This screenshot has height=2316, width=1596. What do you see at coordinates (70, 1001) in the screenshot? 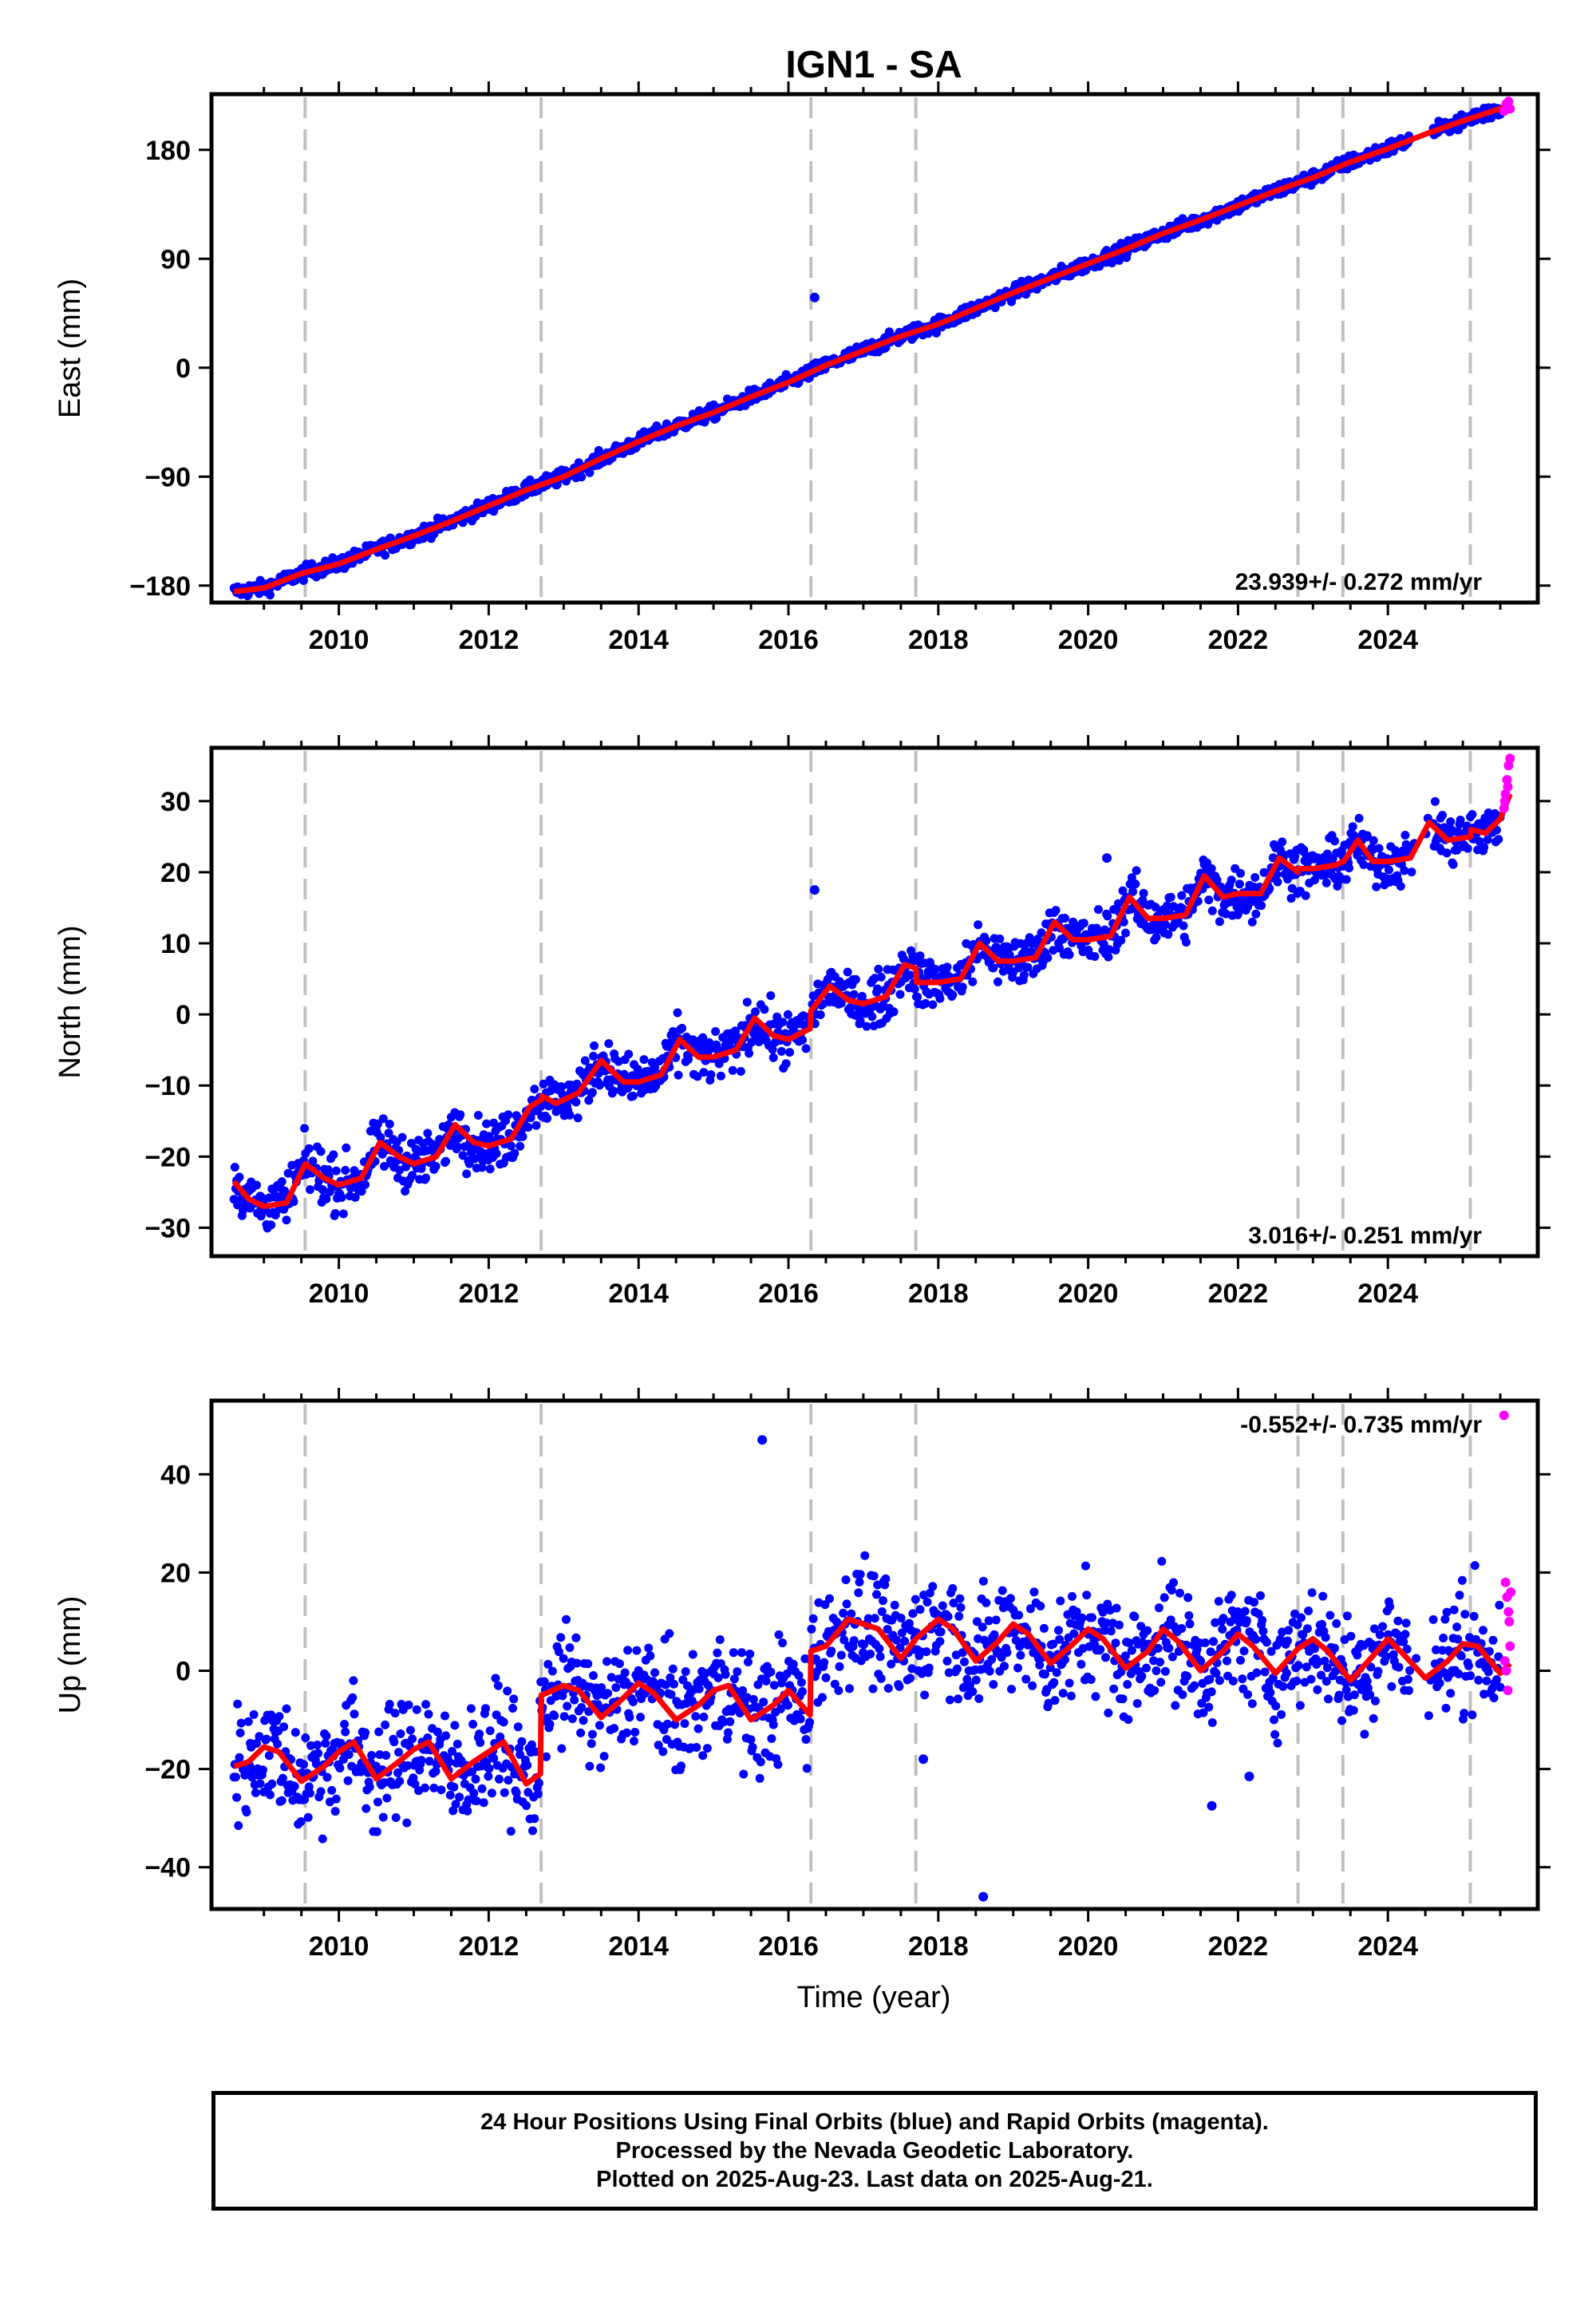
I see `north-y-axis-label: North (mm)` at bounding box center [70, 1001].